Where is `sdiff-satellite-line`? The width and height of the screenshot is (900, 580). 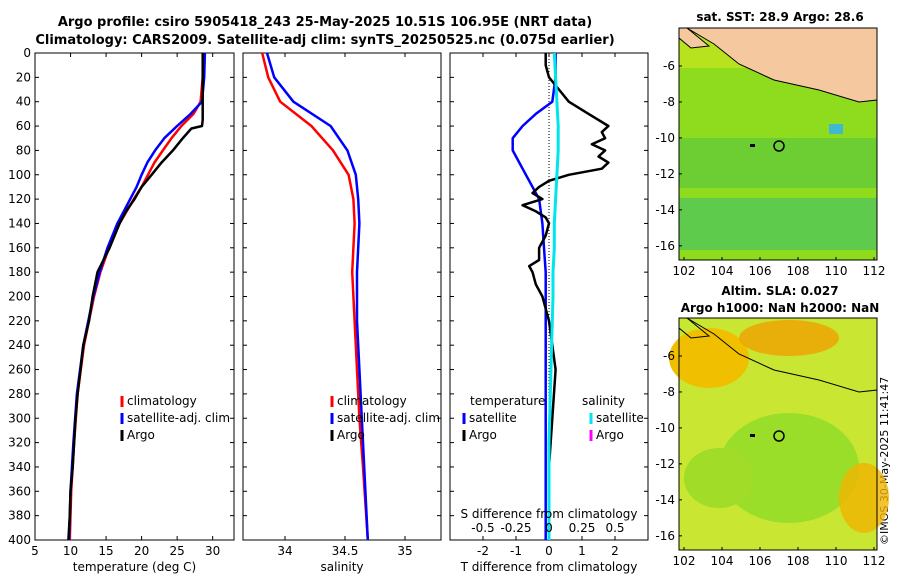
sdiff-satellite-line is located at coordinates (553, 296).